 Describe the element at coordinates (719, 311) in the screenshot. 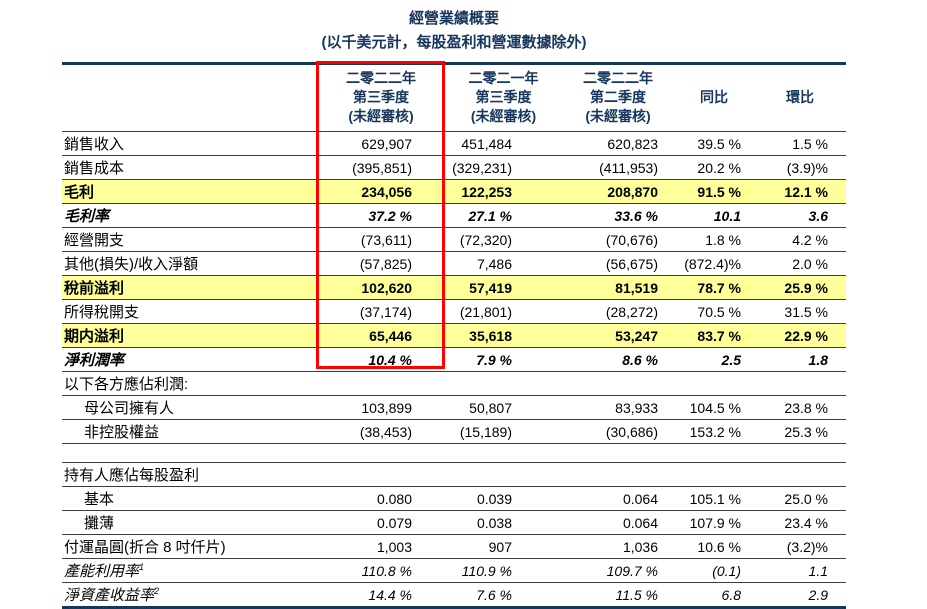

I see `cell-value: 70.5 %` at that location.